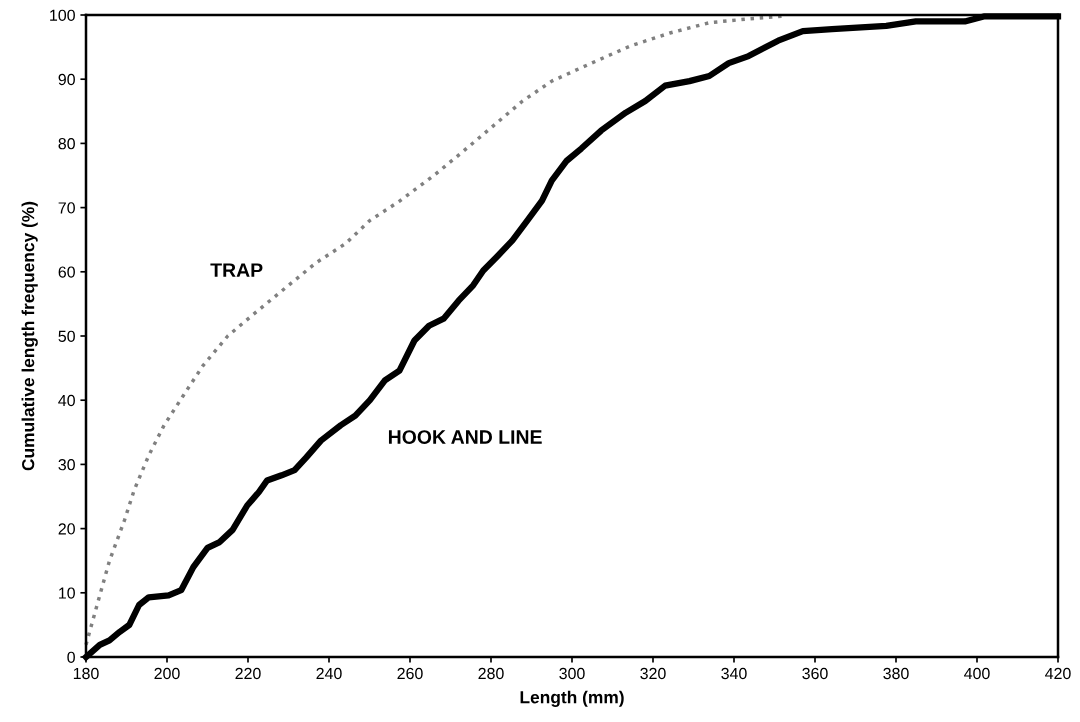  I want to click on x-tick-label: 280, so click(491, 673).